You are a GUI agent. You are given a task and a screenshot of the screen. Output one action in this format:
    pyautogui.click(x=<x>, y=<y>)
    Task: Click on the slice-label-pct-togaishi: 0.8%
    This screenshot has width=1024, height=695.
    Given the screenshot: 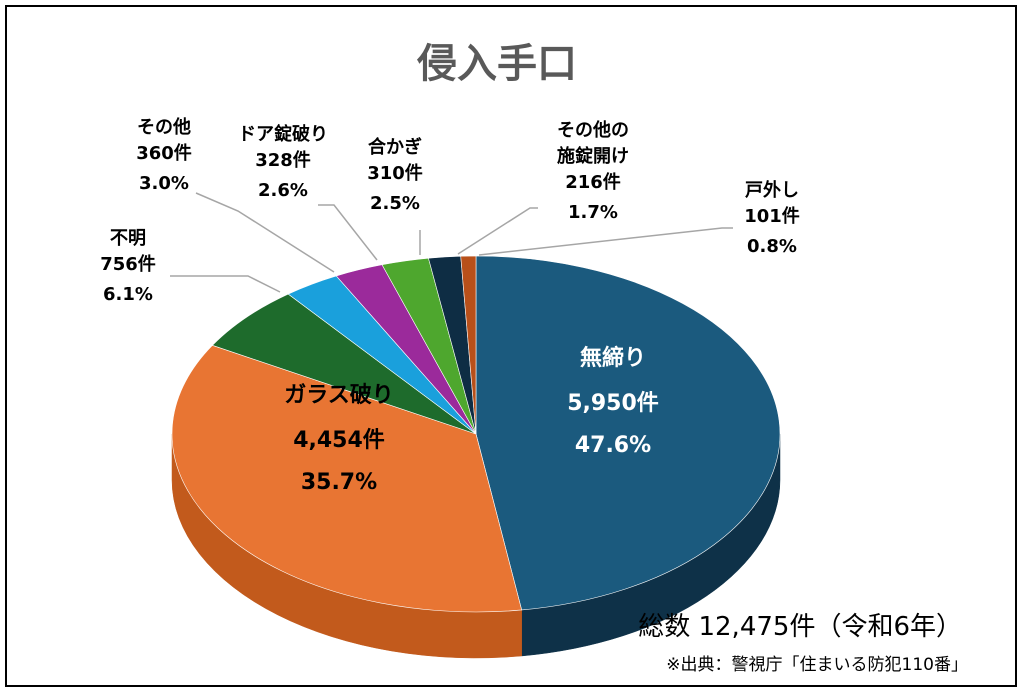 What is the action you would take?
    pyautogui.click(x=772, y=246)
    